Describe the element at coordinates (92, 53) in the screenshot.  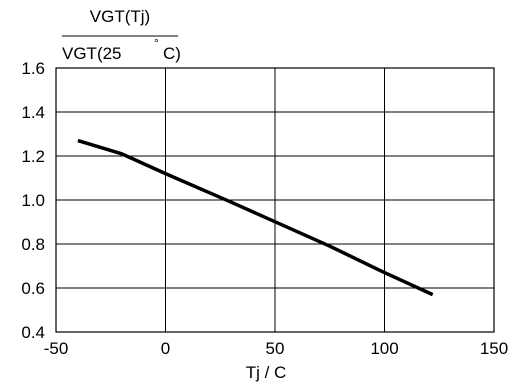
I see `ylabel-denominator-prefix: VGT(25` at that location.